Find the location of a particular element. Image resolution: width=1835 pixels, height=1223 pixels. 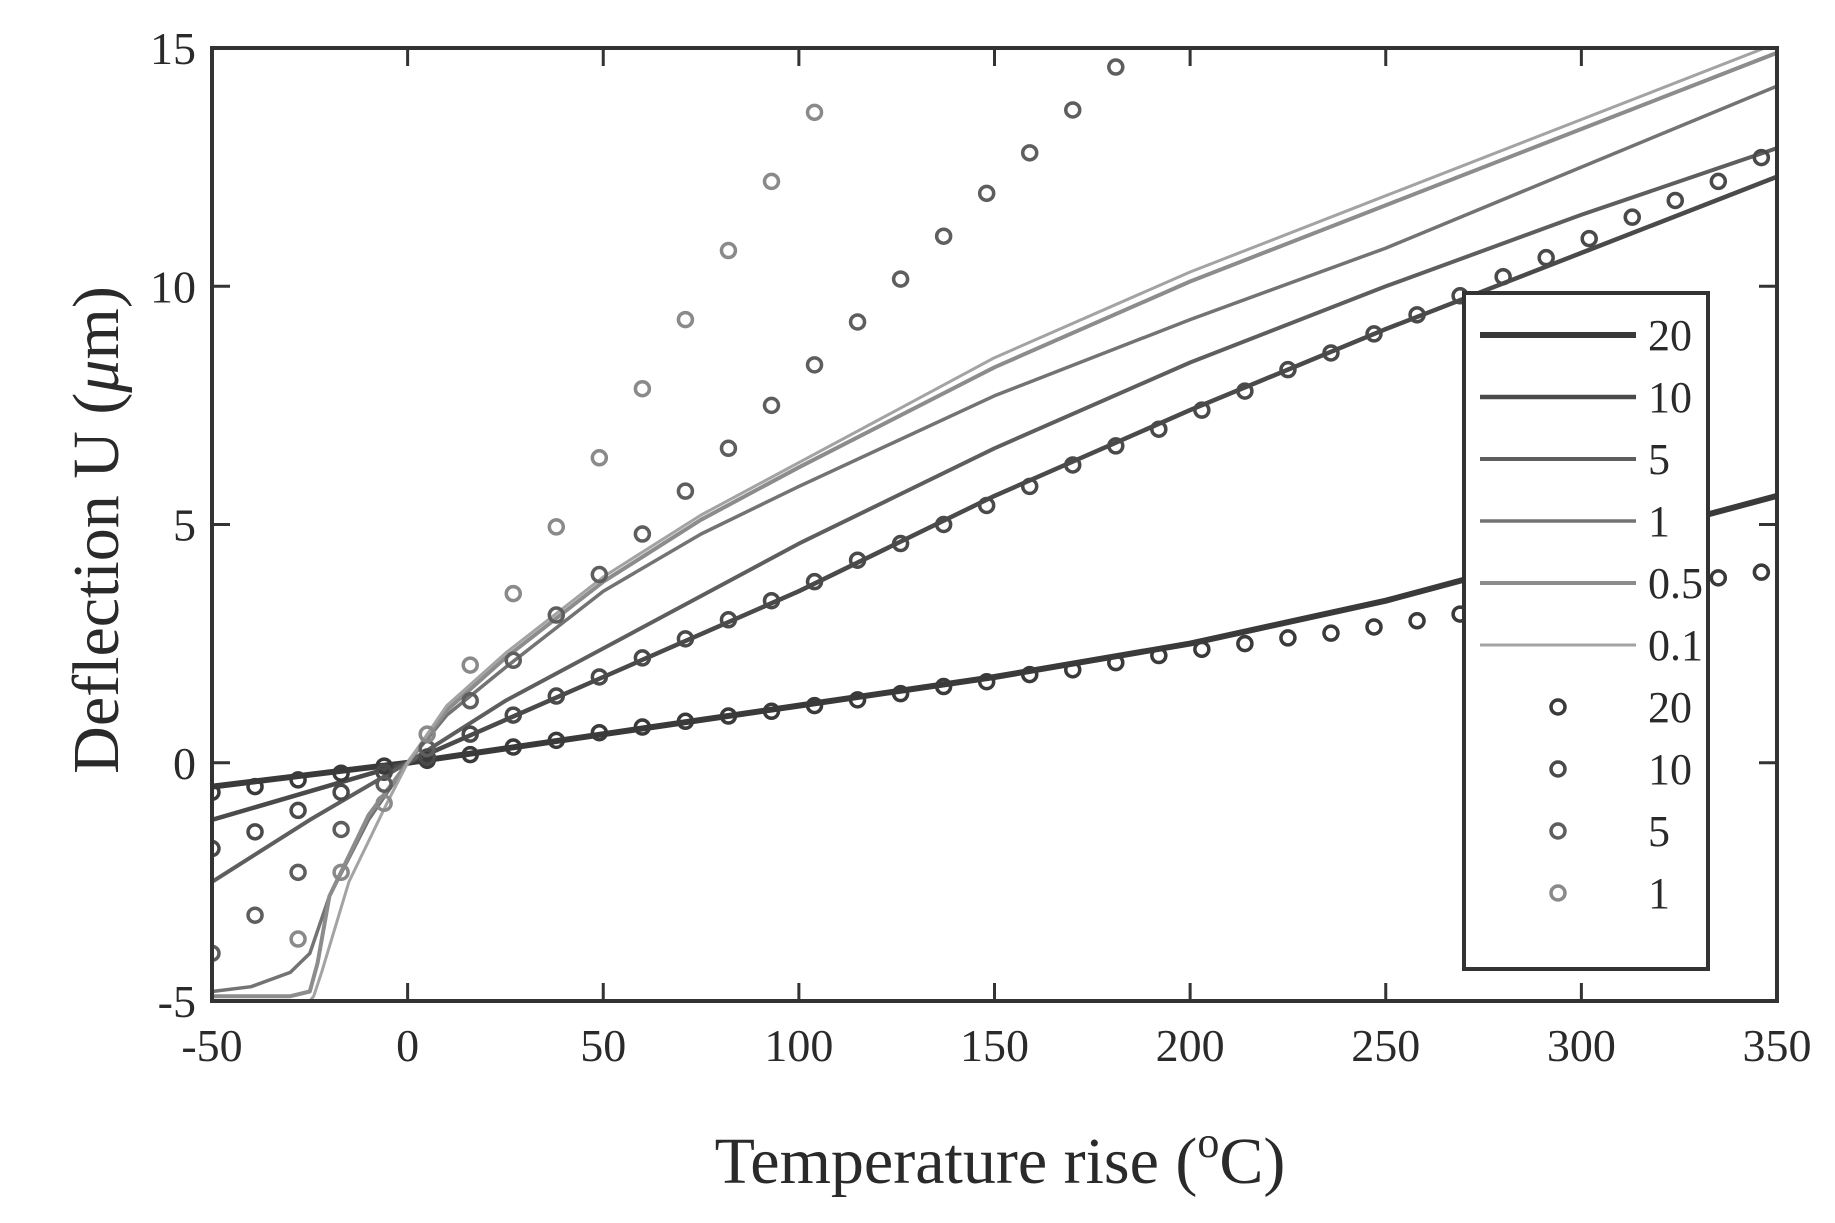

x-tick-label: 0 is located at coordinates (407, 1045).